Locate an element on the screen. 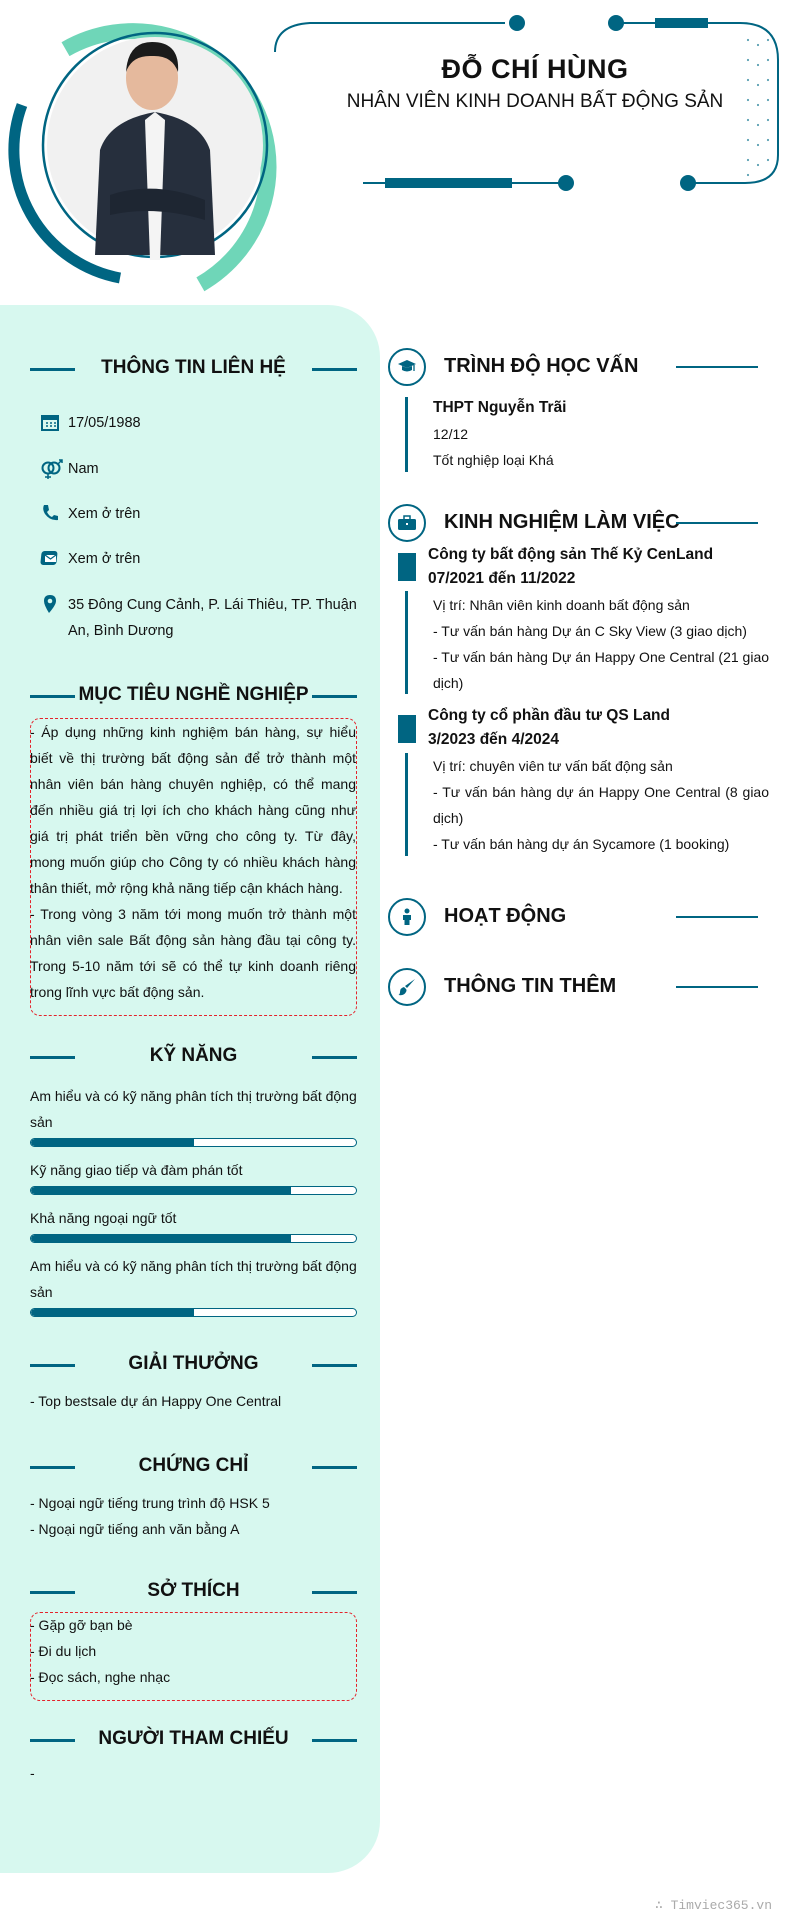 This screenshot has width=800, height=1922. hobbies-box is located at coordinates (193, 1656).